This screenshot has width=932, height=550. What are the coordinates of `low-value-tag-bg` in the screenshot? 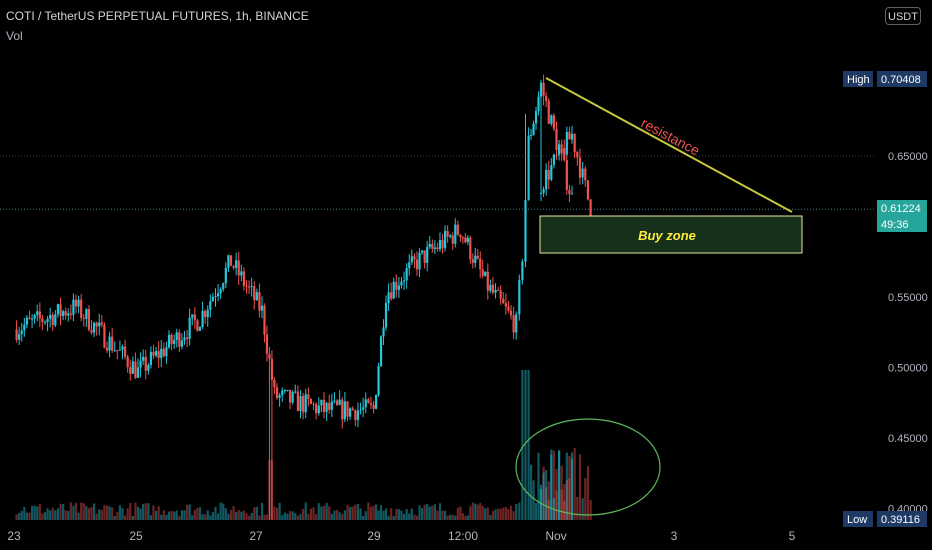 It's located at (902, 519).